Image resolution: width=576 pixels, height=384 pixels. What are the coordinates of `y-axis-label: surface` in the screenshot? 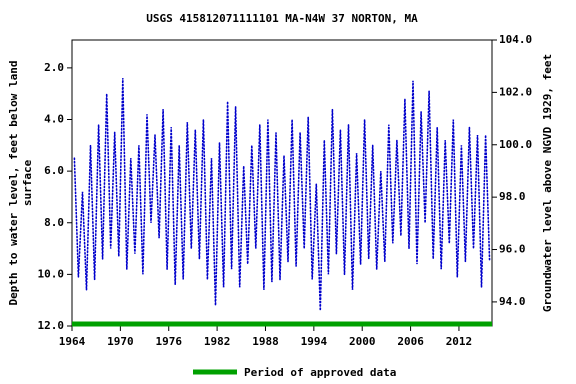 It's located at (27, 182).